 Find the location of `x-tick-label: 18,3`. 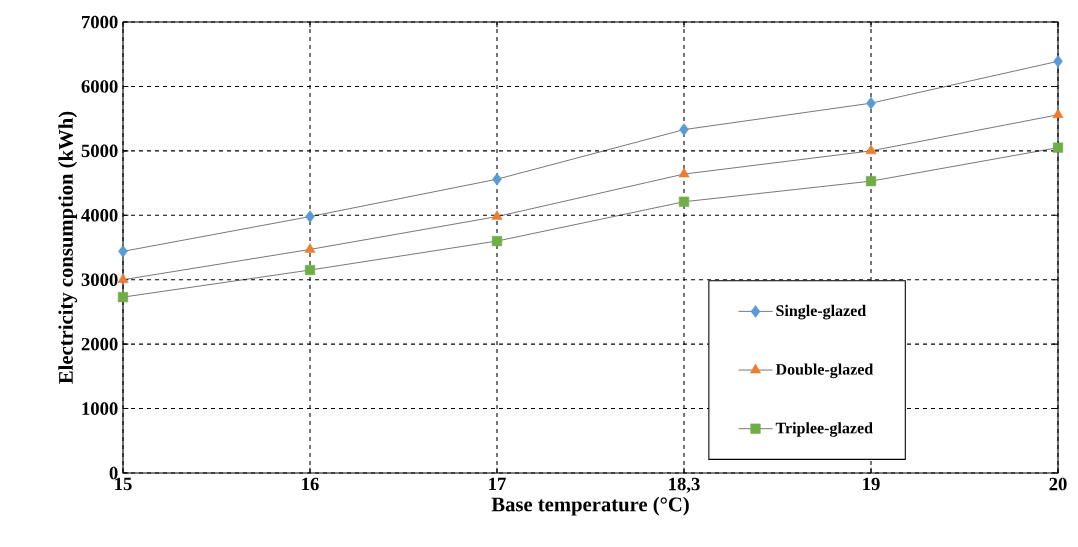

x-tick-label: 18,3 is located at coordinates (684, 485).